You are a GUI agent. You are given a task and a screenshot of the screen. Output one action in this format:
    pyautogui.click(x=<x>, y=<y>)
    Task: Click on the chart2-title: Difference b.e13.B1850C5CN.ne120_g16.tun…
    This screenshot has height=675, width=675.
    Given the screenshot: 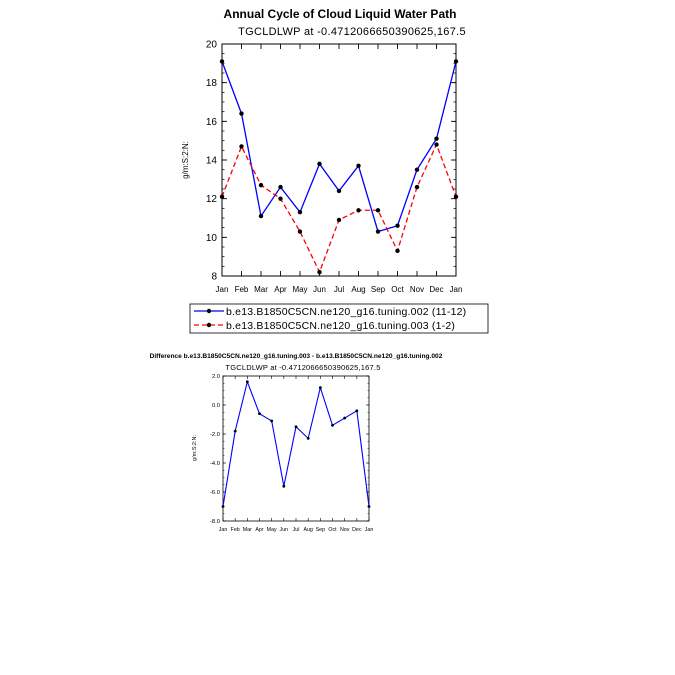 What is the action you would take?
    pyautogui.click(x=296, y=356)
    